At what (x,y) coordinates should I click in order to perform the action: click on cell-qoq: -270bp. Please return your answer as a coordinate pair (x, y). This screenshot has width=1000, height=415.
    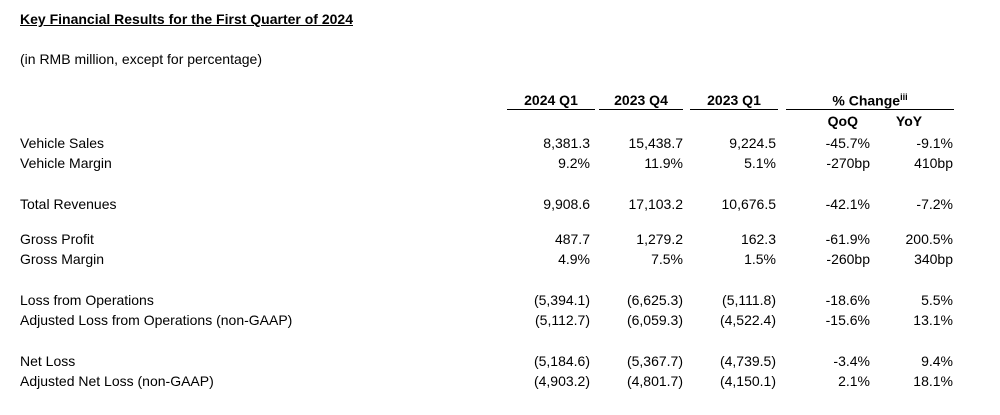
    Looking at the image, I should click on (848, 163).